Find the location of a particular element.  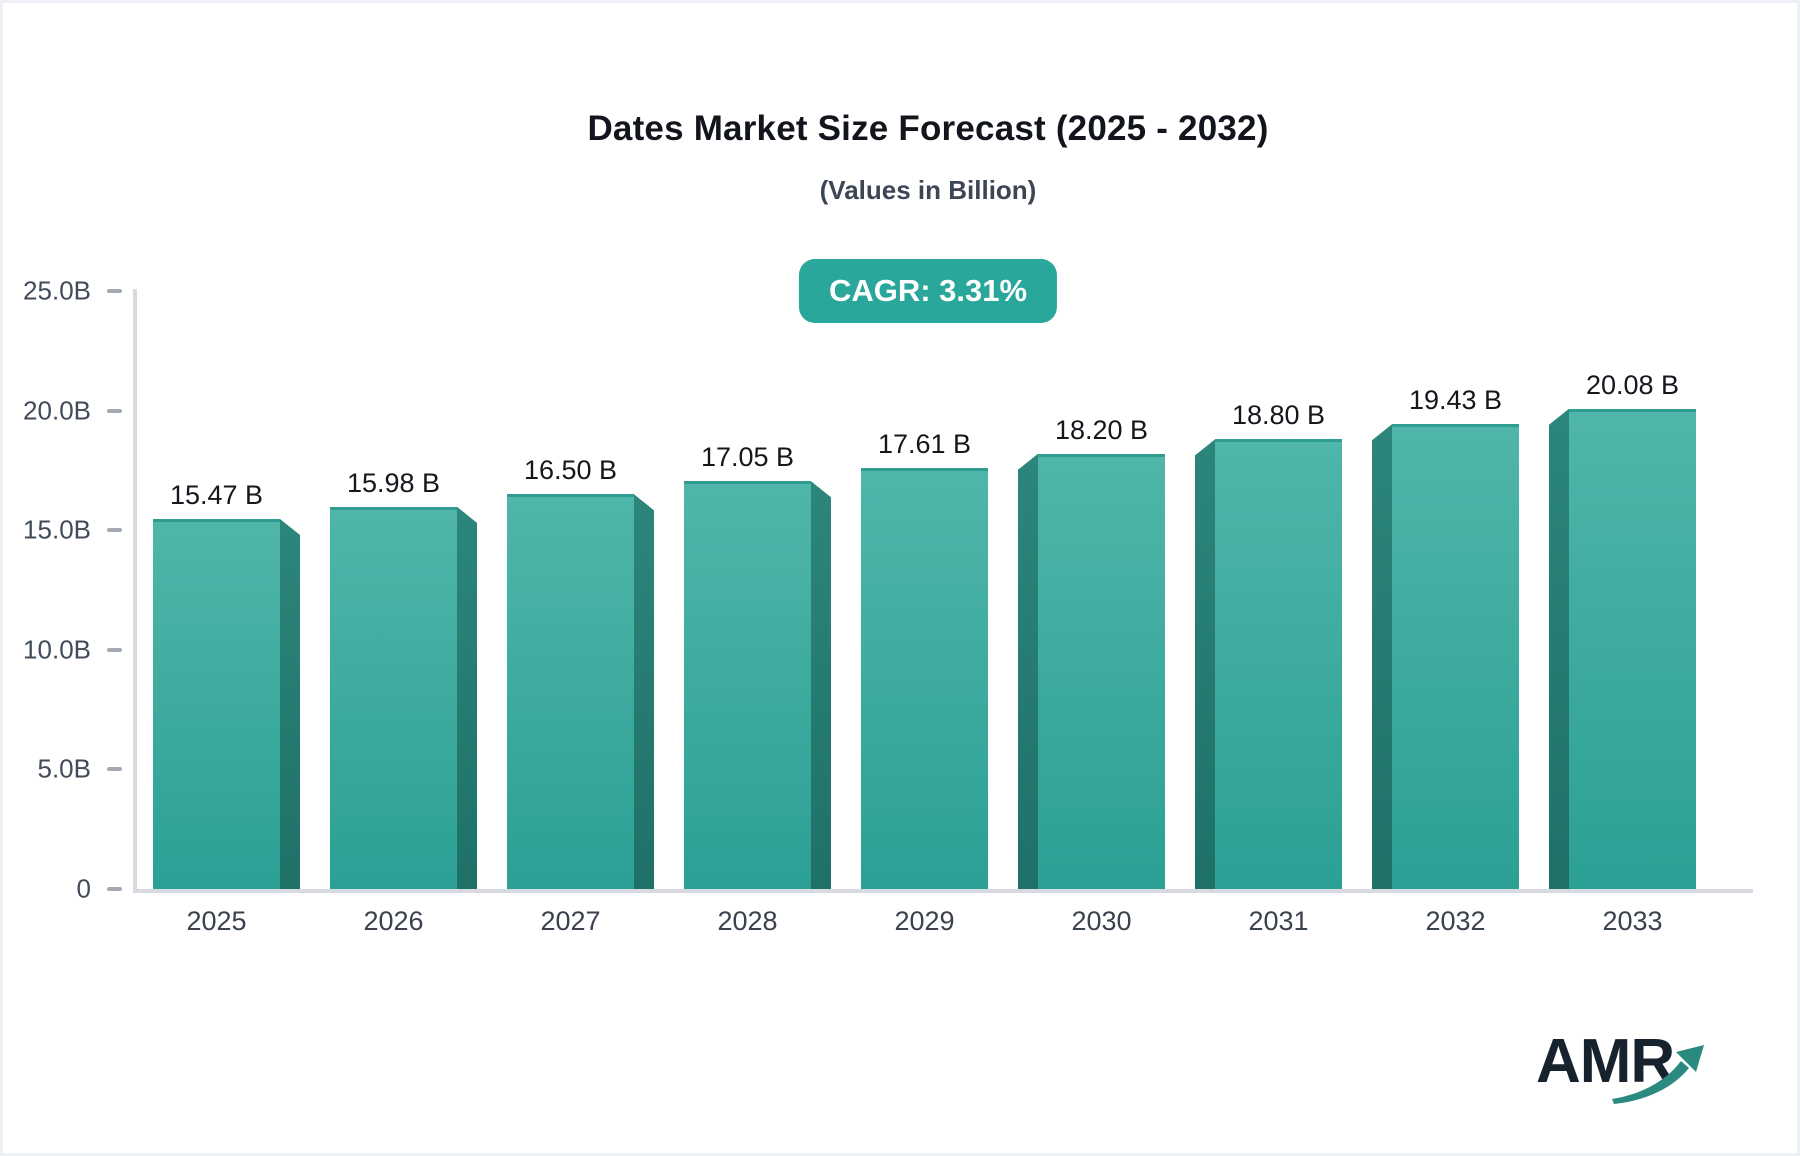

bar-2028 is located at coordinates (757, 685).